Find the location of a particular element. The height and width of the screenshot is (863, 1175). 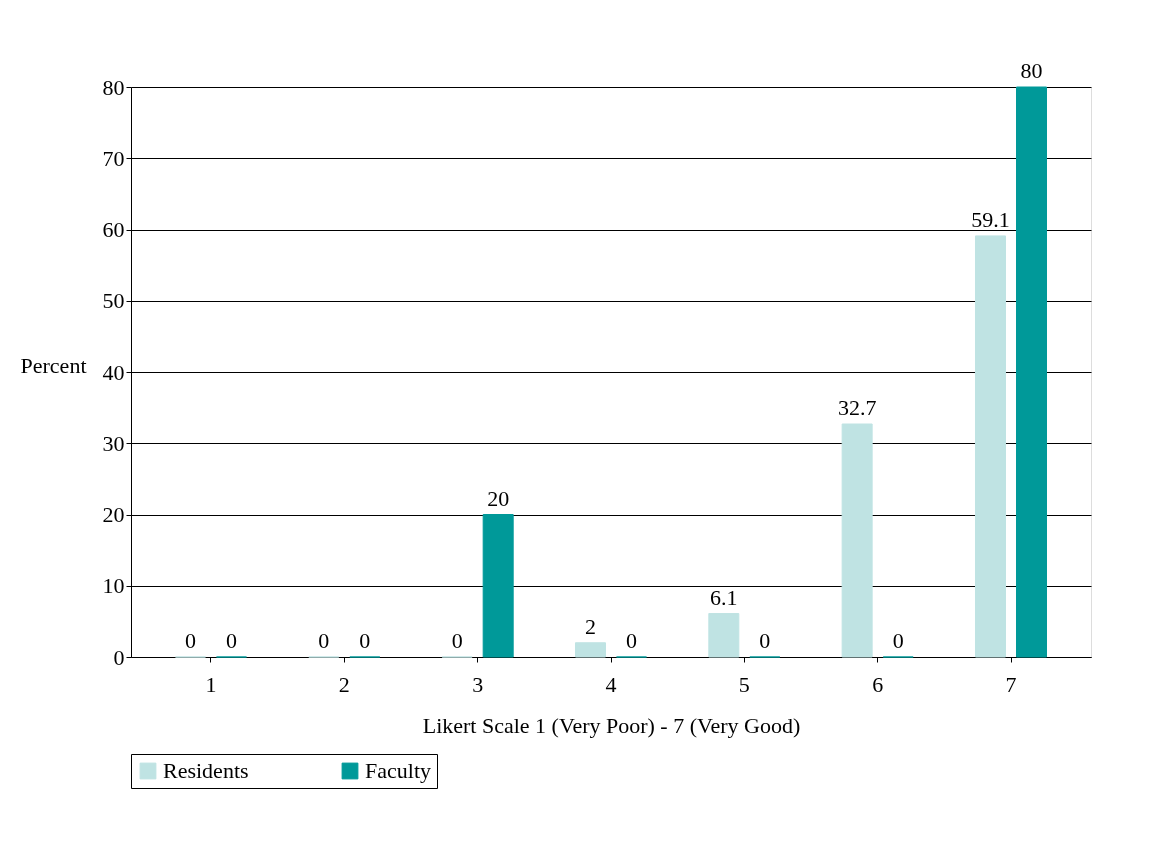

x-tick-label: 5 is located at coordinates (744, 684).